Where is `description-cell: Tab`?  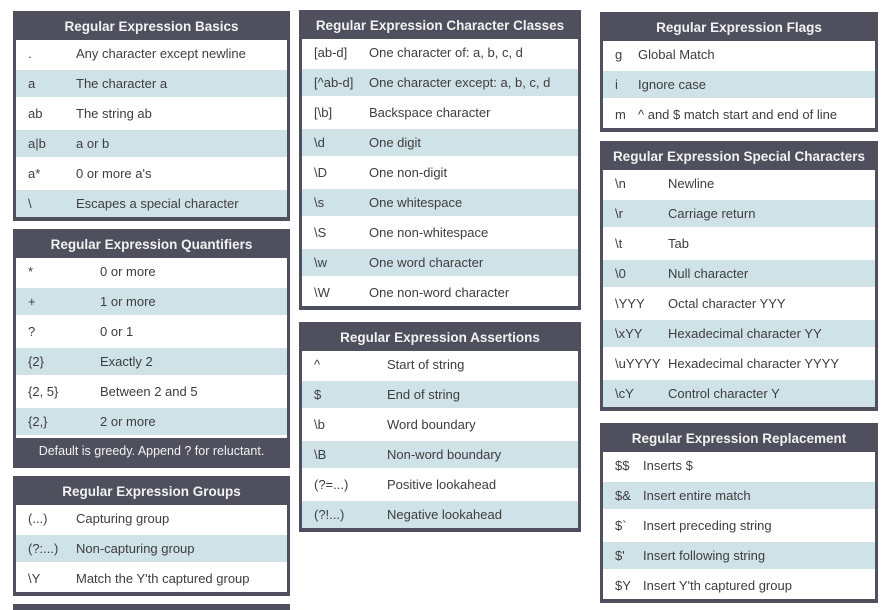 description-cell: Tab is located at coordinates (678, 243).